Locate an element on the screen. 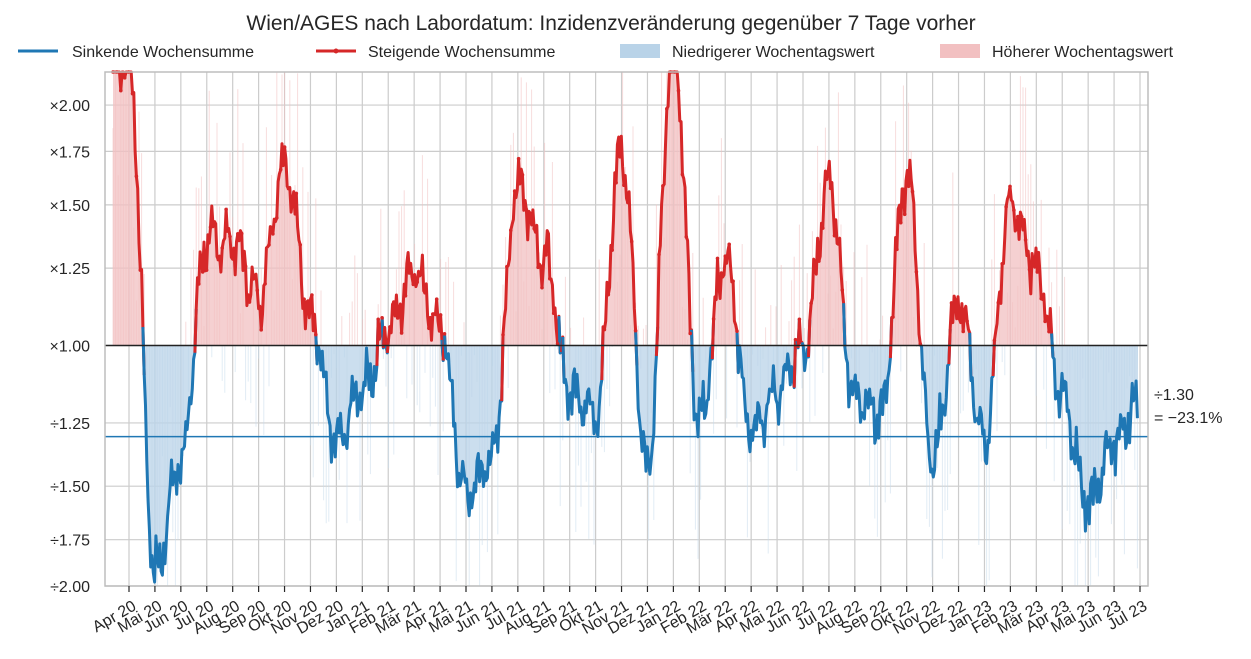 The height and width of the screenshot is (659, 1251). reference-label-line2: = −23.1% is located at coordinates (1188, 418).